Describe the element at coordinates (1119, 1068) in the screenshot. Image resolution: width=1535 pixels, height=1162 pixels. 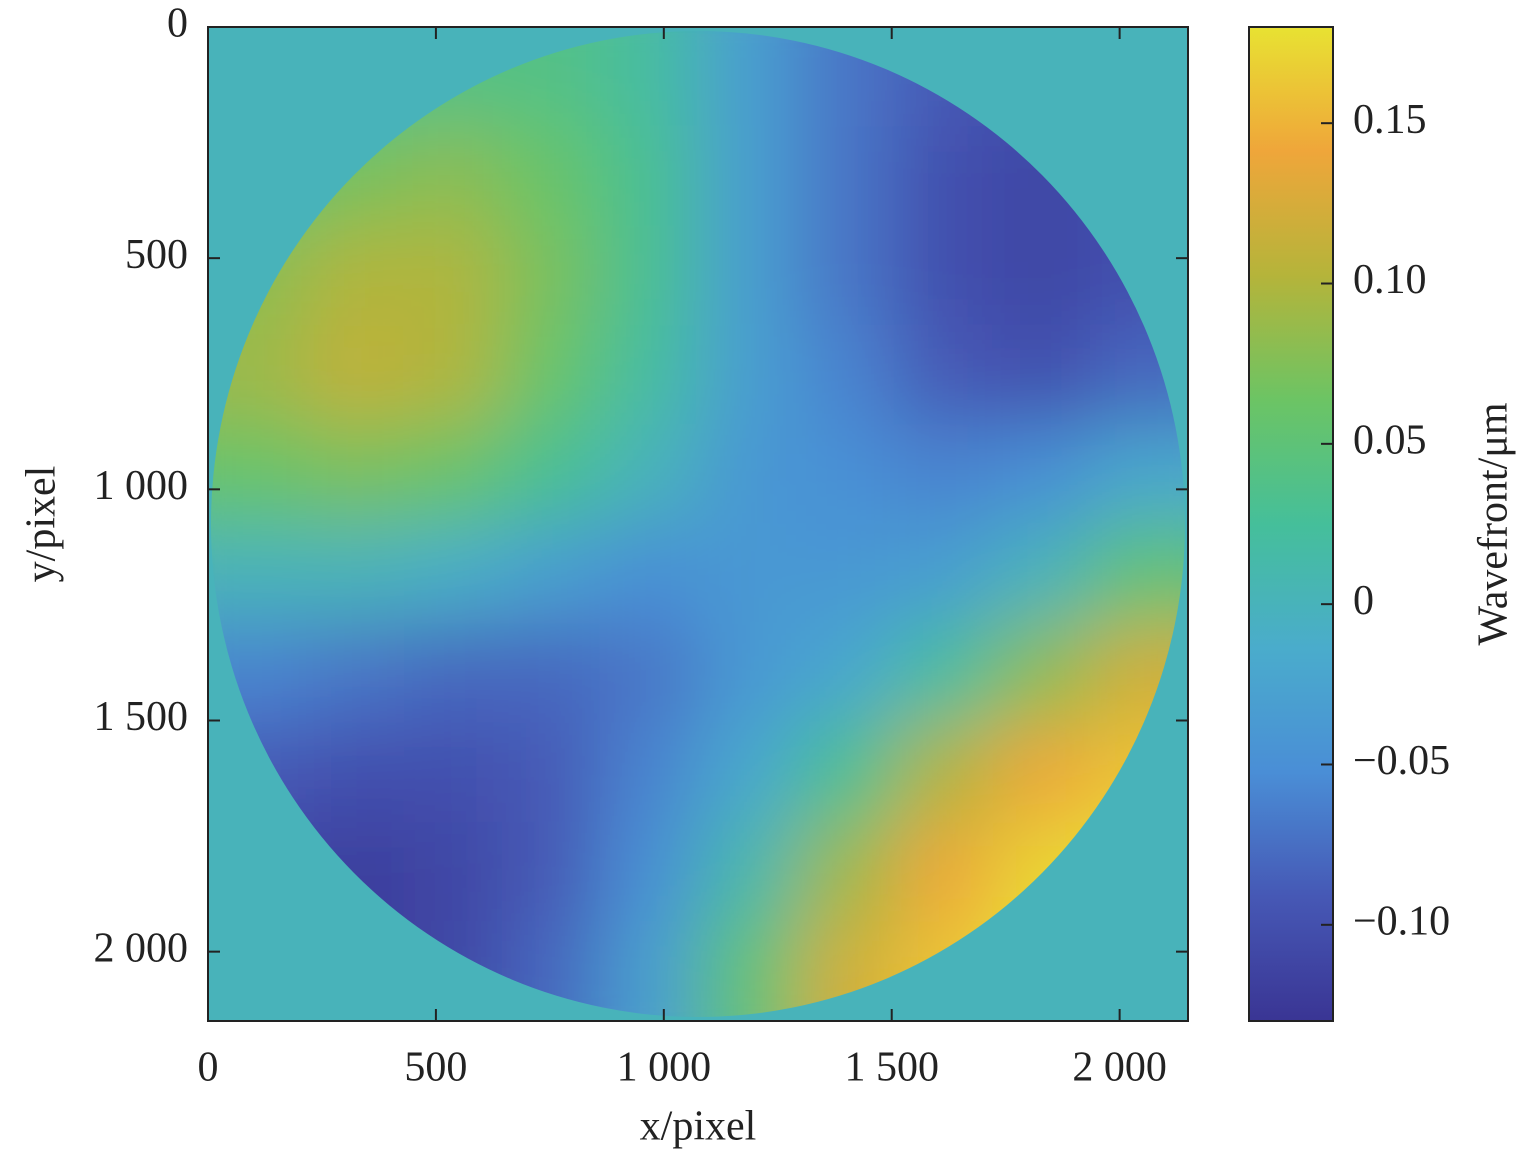
I see `x-tick-label: 2 000` at that location.